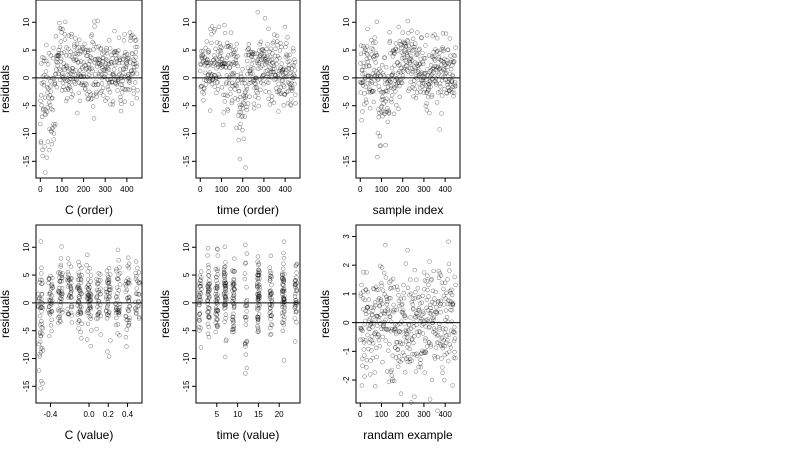 Image resolution: width=800 pixels, height=450 pixels. Describe the element at coordinates (445, 414) in the screenshot. I see `x-tick-label: 400` at that location.